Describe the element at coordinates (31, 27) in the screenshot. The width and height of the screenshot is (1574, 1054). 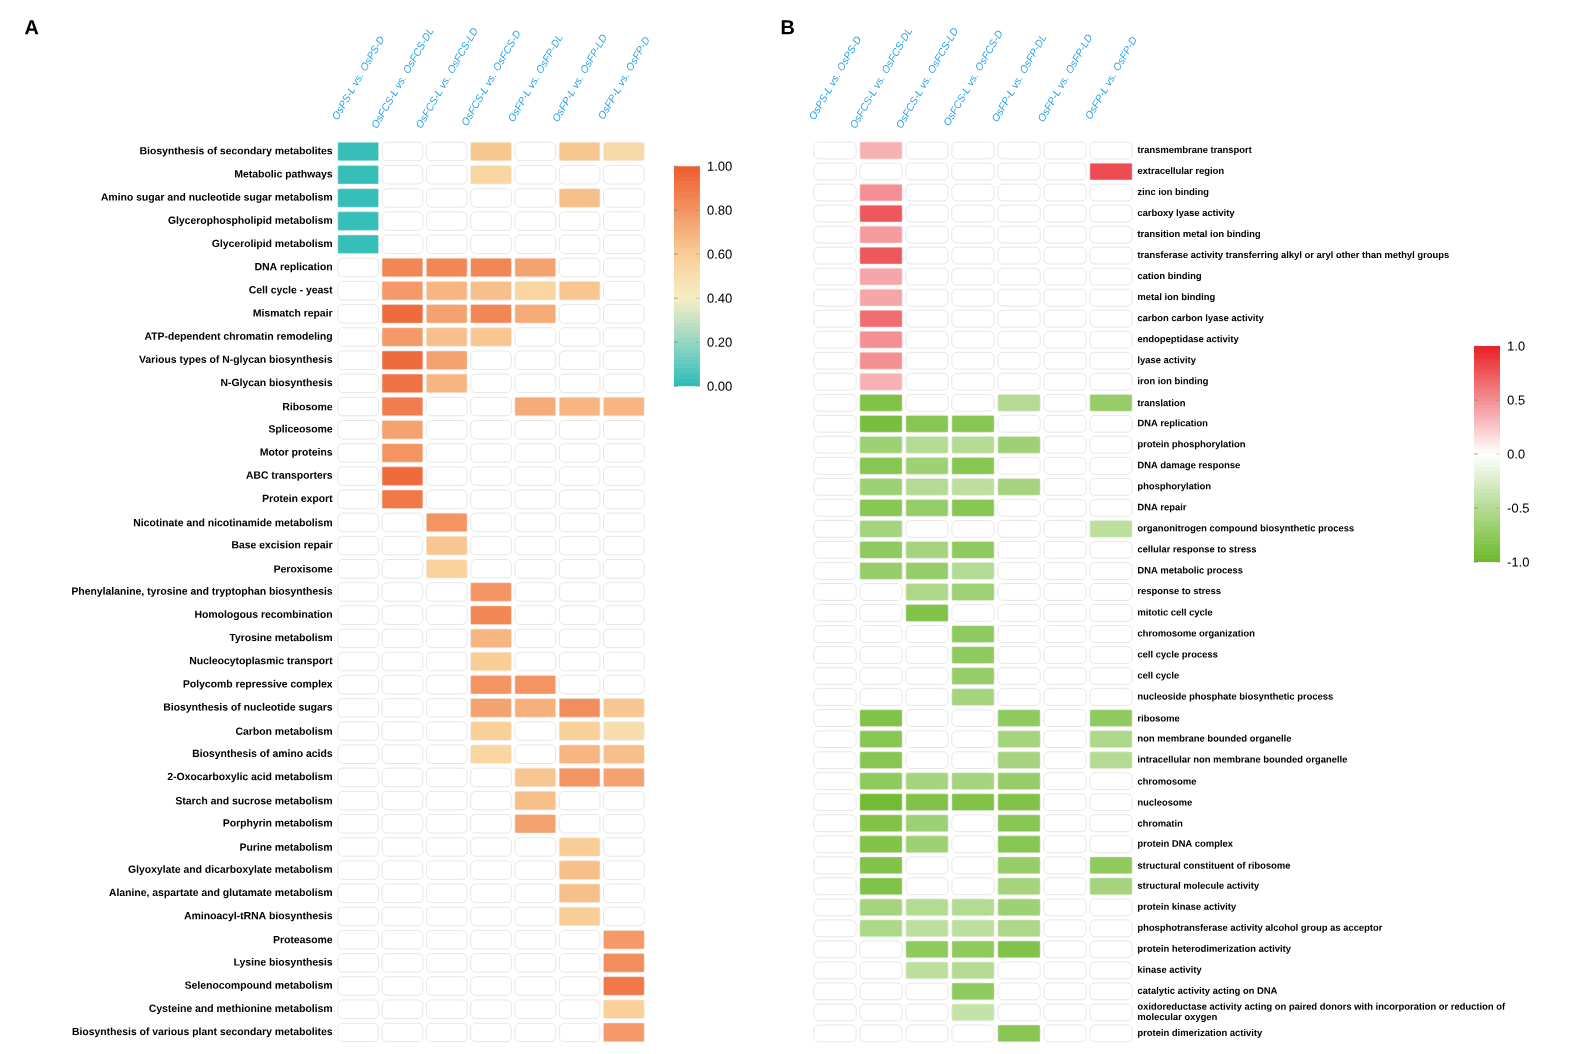
I see `text: A` at that location.